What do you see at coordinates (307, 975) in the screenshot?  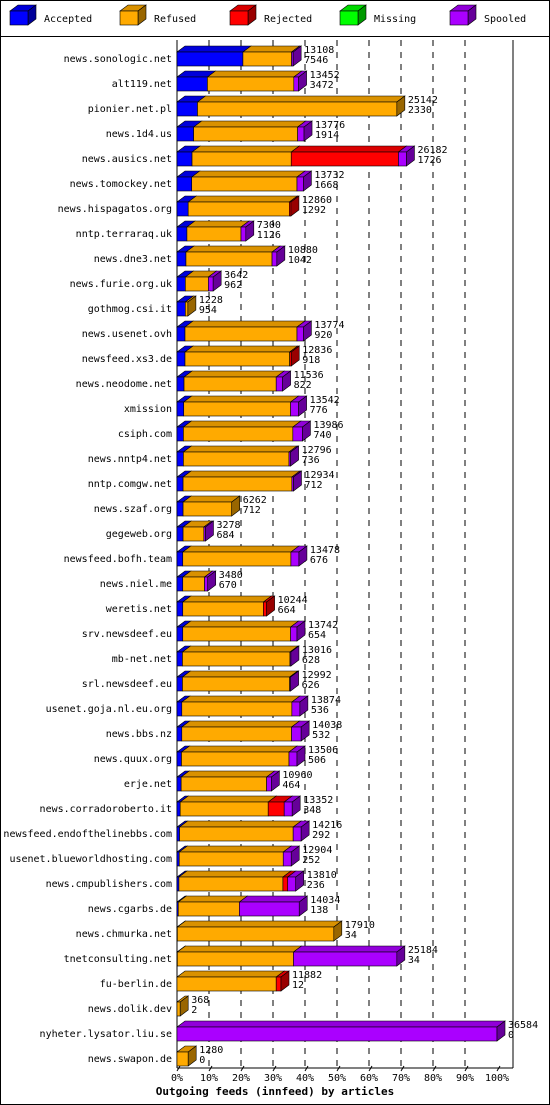 I see `offered-label: 11882` at bounding box center [307, 975].